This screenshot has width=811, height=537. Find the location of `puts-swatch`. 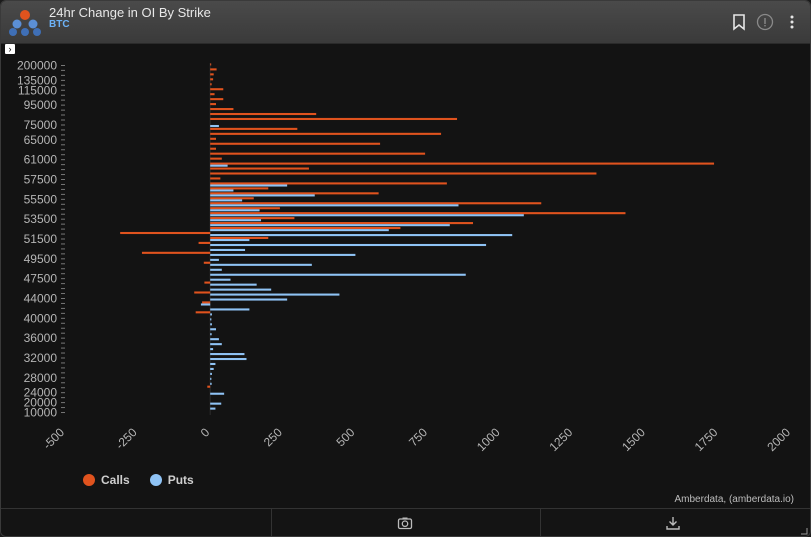

puts-swatch is located at coordinates (155, 480).